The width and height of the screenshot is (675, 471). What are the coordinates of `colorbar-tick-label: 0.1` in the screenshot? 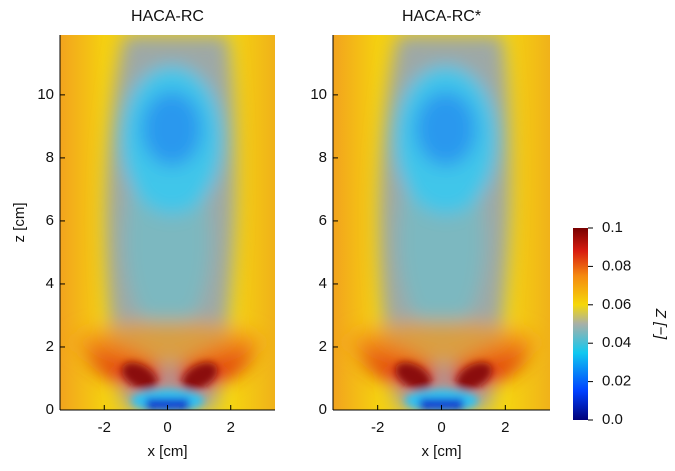 It's located at (612, 227).